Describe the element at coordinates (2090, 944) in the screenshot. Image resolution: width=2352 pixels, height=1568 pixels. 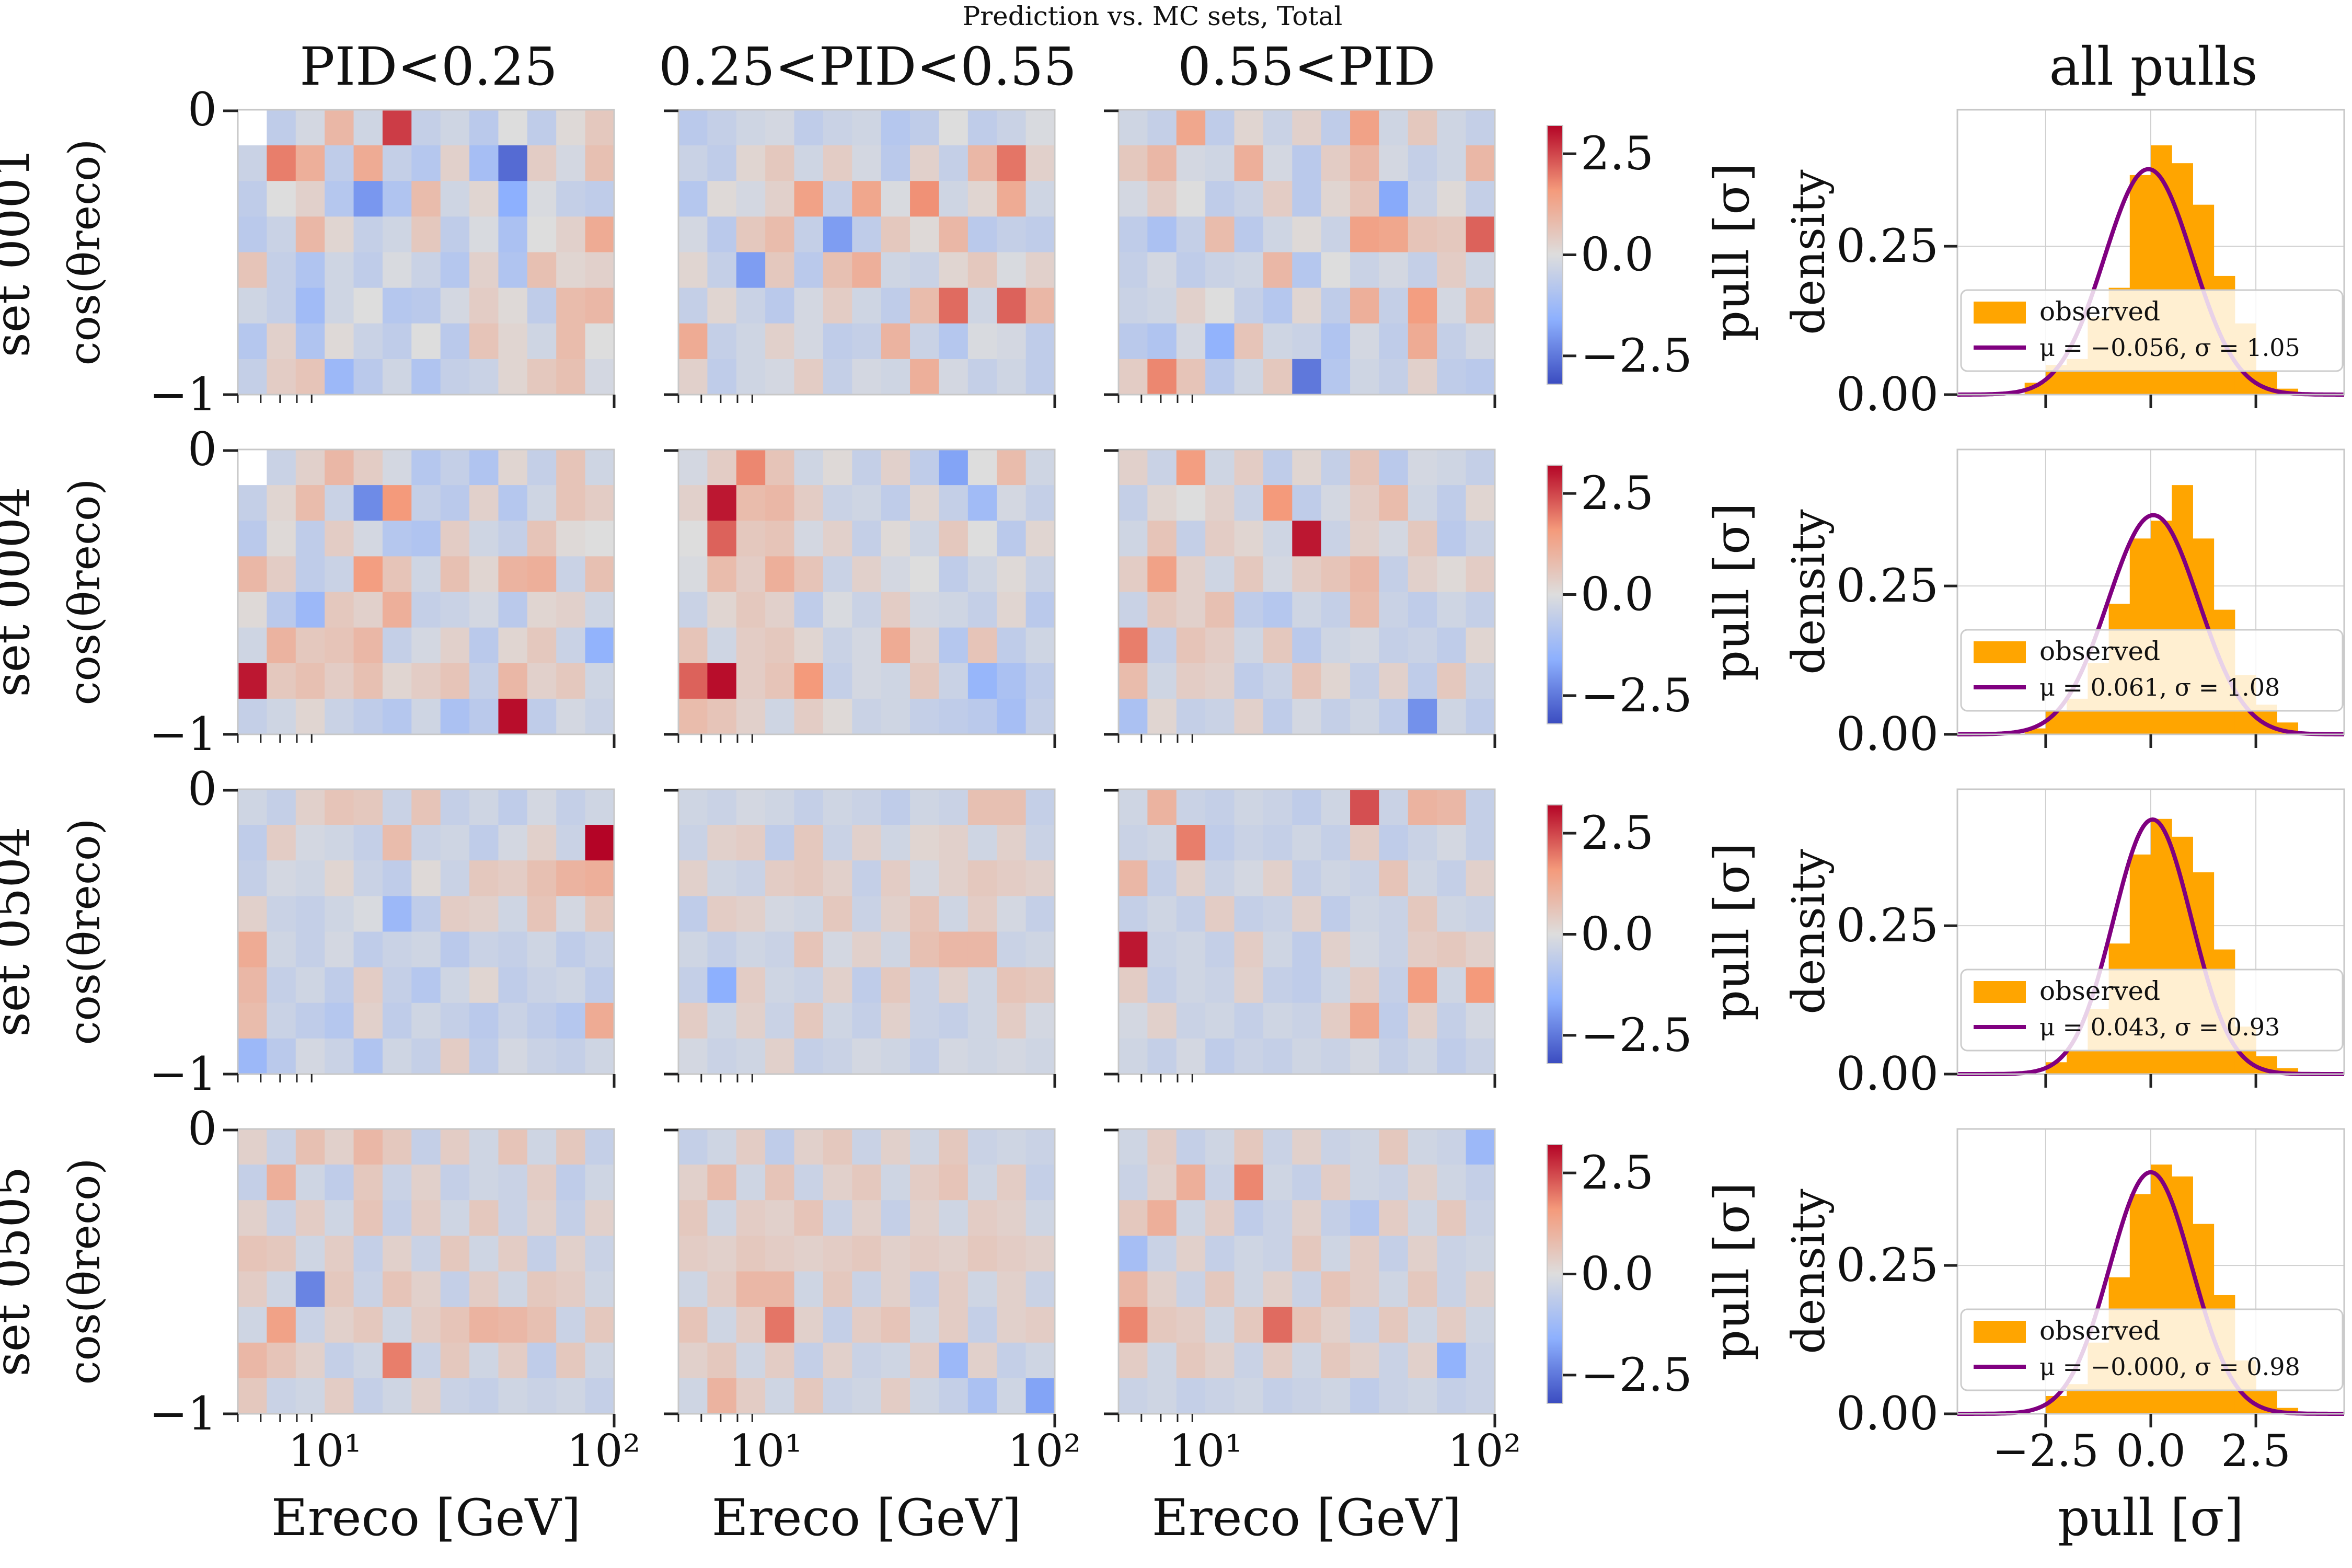
I see `pull-histogram-panel: 0.25 0.00 observed μ = 0.043, σ = 0.93` at that location.